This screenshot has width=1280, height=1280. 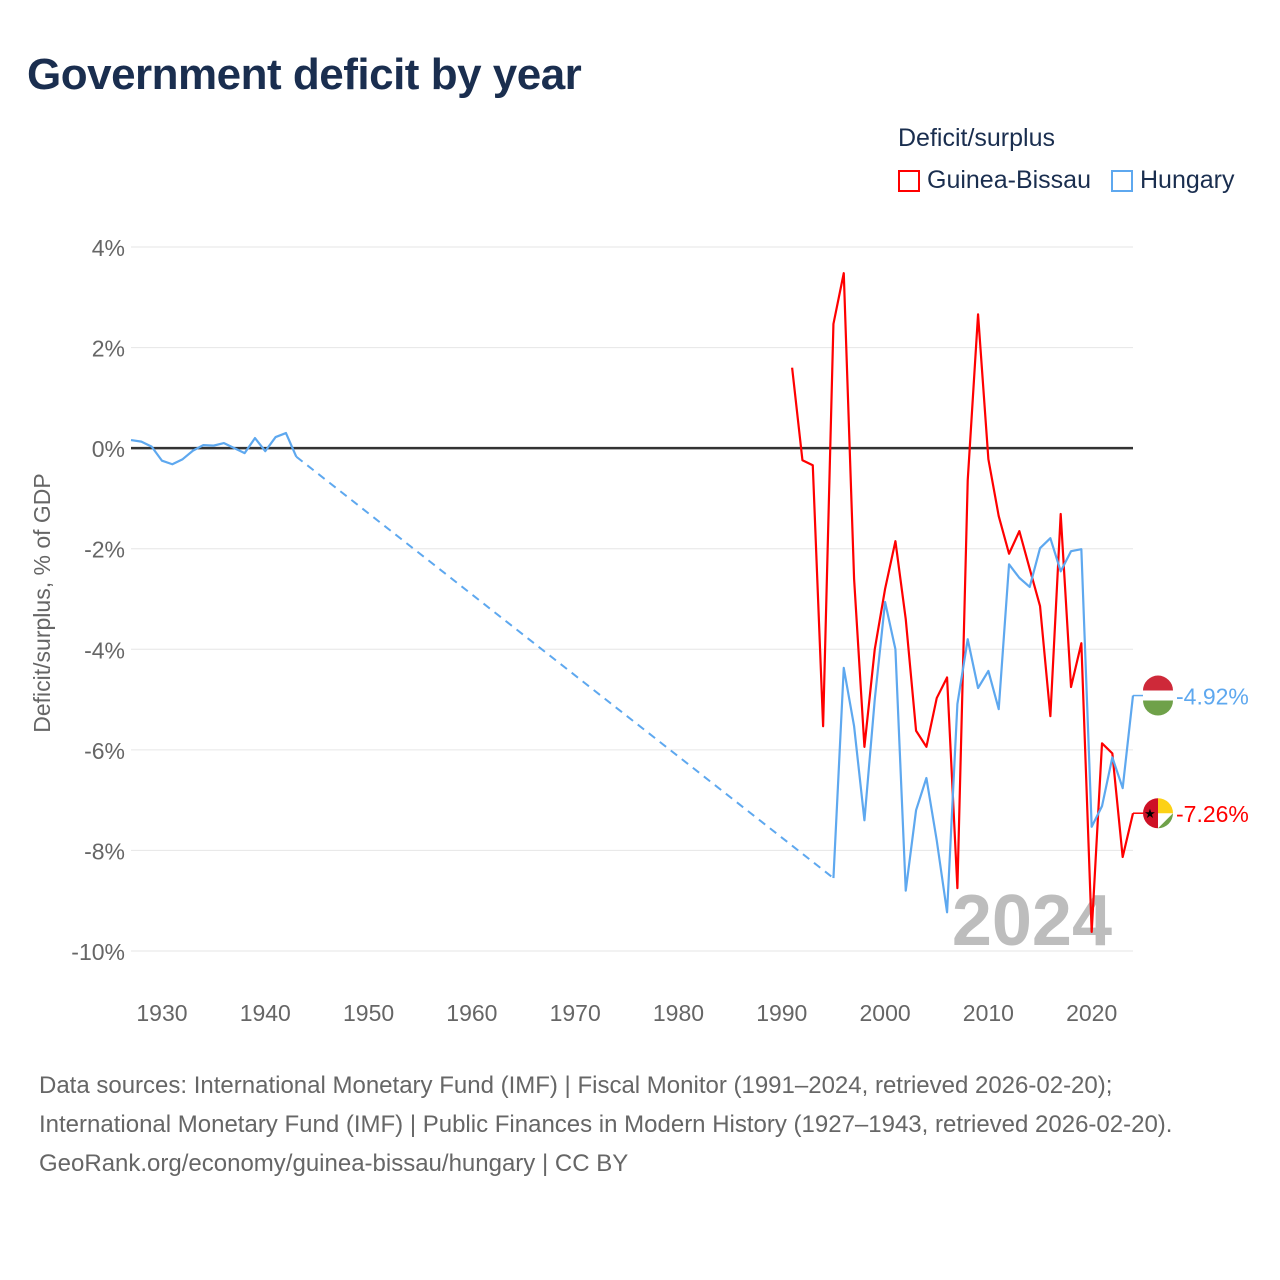 What do you see at coordinates (304, 74) in the screenshot?
I see `chart-title: Government deficit by year` at bounding box center [304, 74].